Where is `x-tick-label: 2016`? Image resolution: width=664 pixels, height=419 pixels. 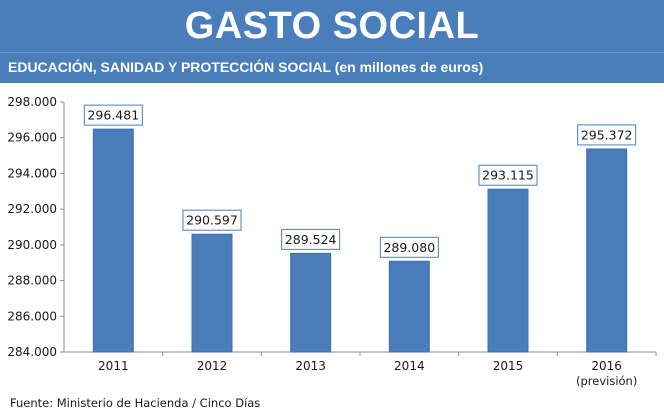 x-tick-label: 2016 is located at coordinates (606, 366).